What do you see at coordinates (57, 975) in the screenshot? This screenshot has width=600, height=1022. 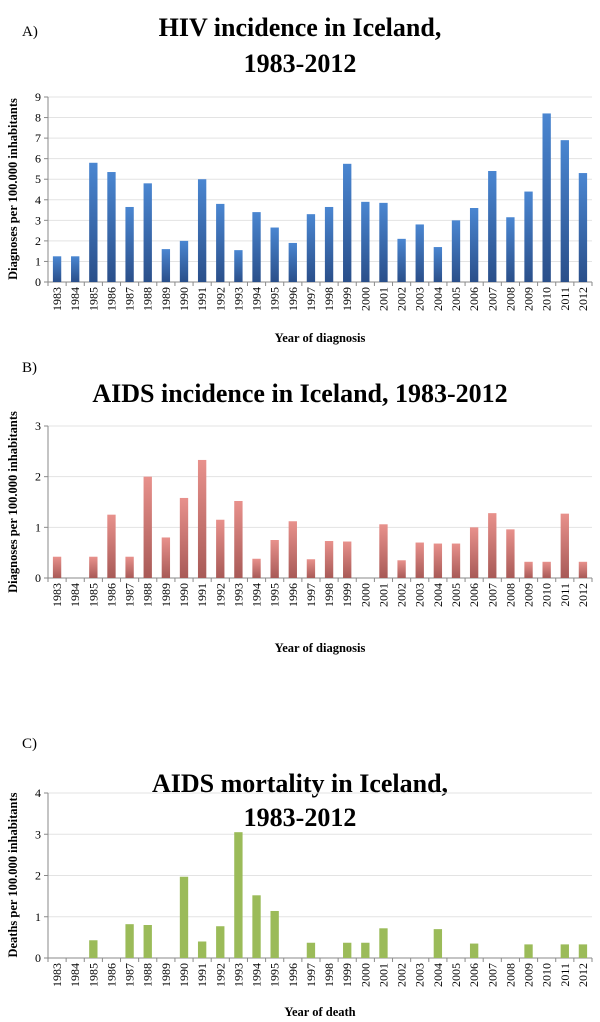 I see `x-tick-label: 1983` at bounding box center [57, 975].